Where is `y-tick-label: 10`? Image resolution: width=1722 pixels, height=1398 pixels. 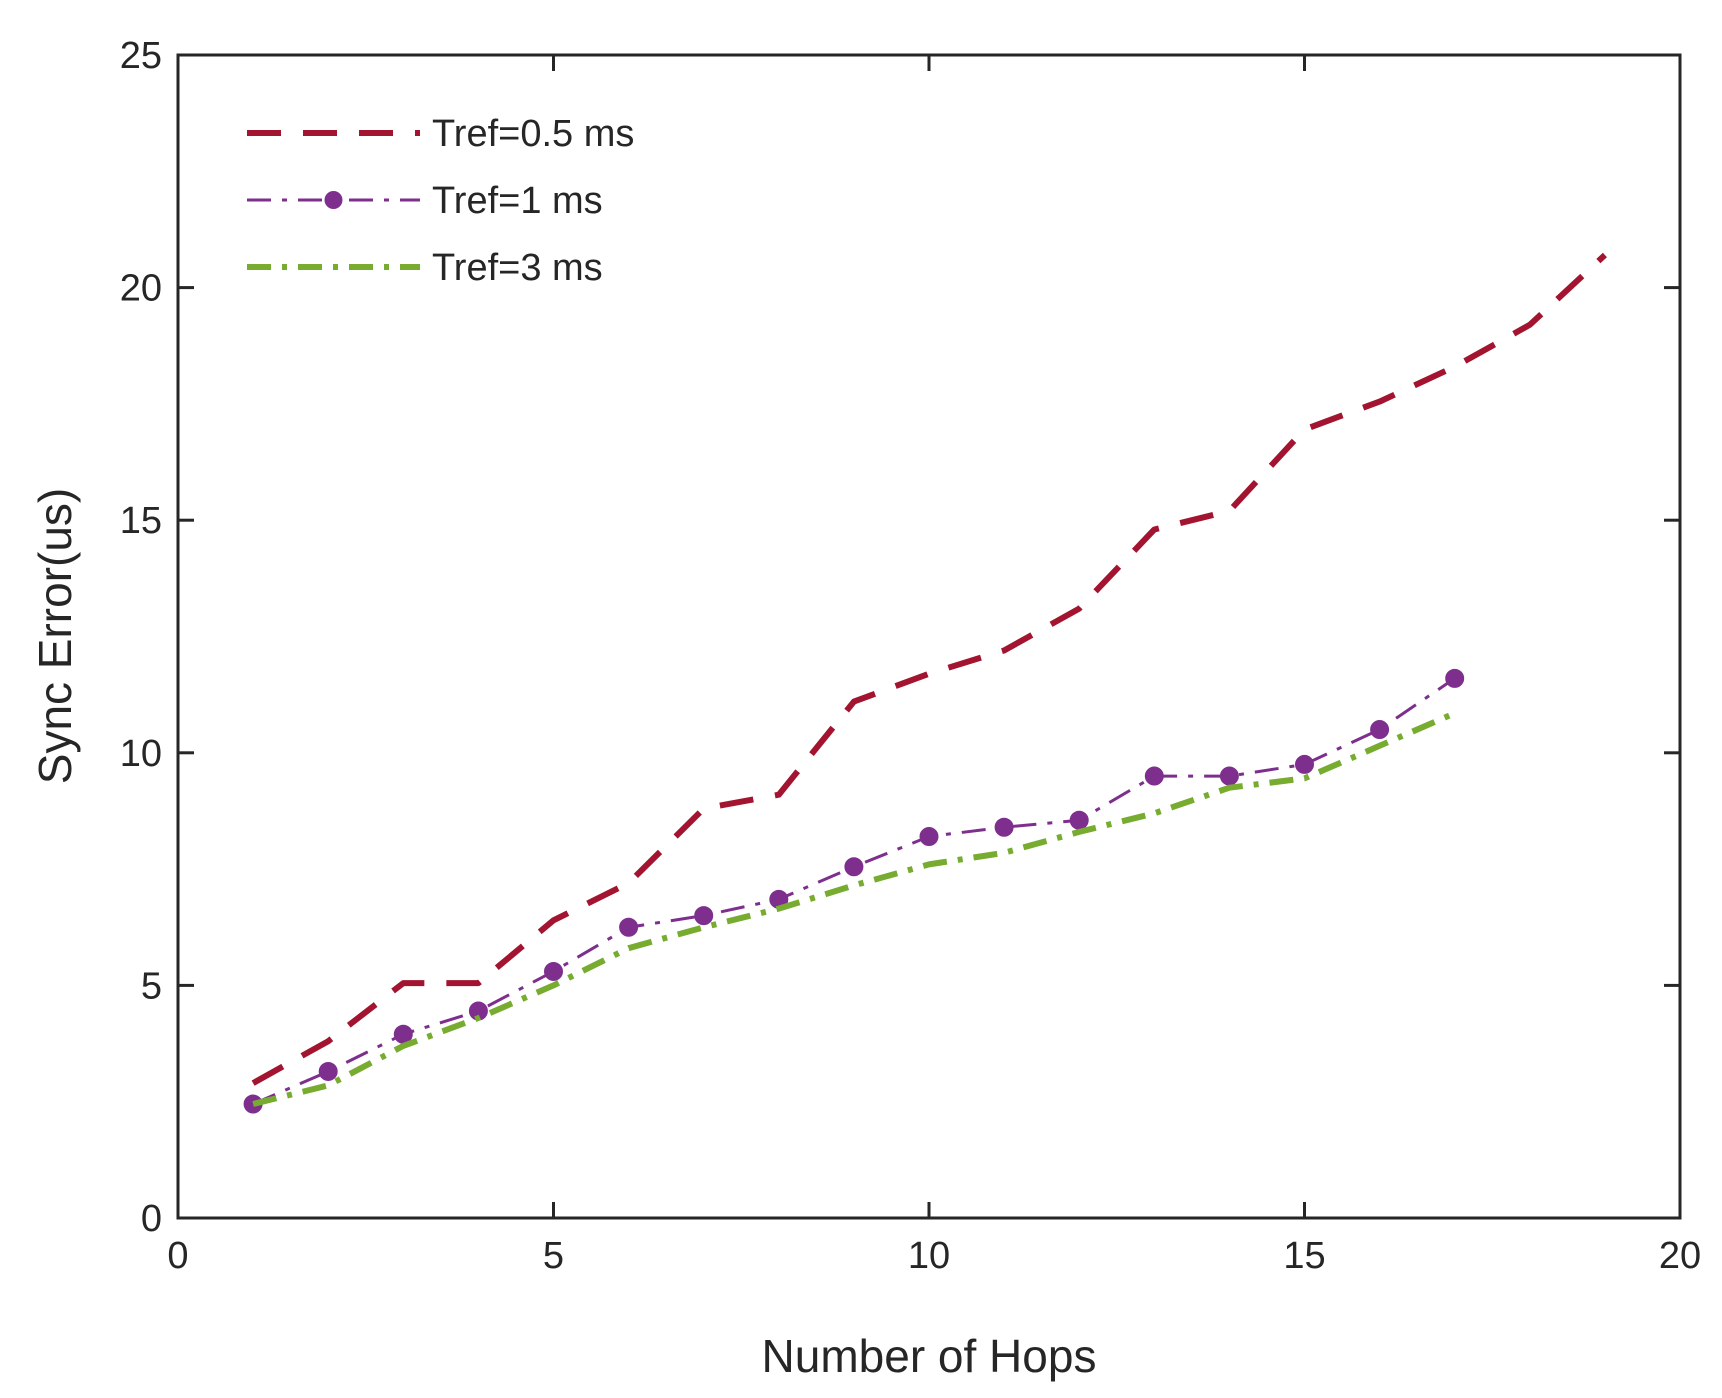
y-tick-label: 10 is located at coordinates (141, 754).